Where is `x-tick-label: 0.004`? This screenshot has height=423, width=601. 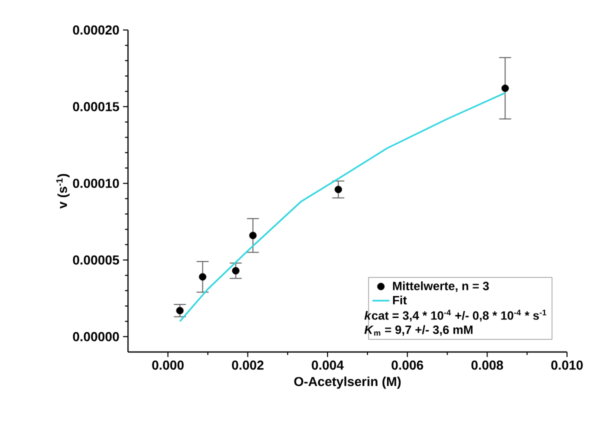 x-tick-label: 0.004 is located at coordinates (328, 365).